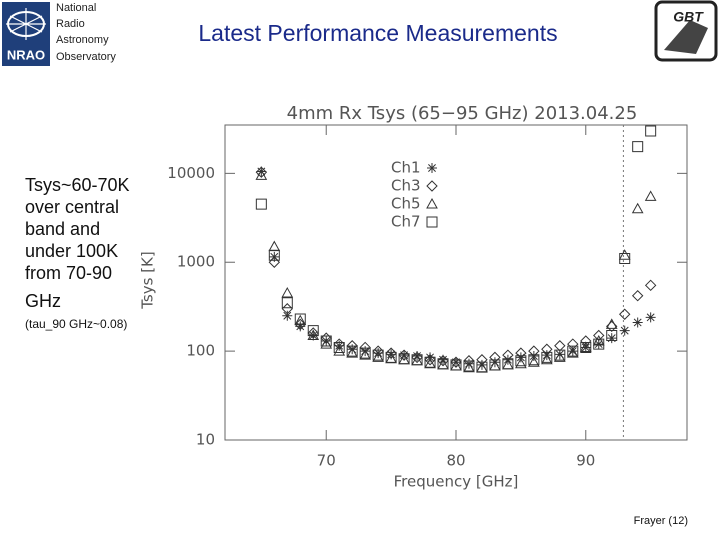  Describe the element at coordinates (82, 40) in the screenshot. I see `logo-line: Astronomy` at that location.